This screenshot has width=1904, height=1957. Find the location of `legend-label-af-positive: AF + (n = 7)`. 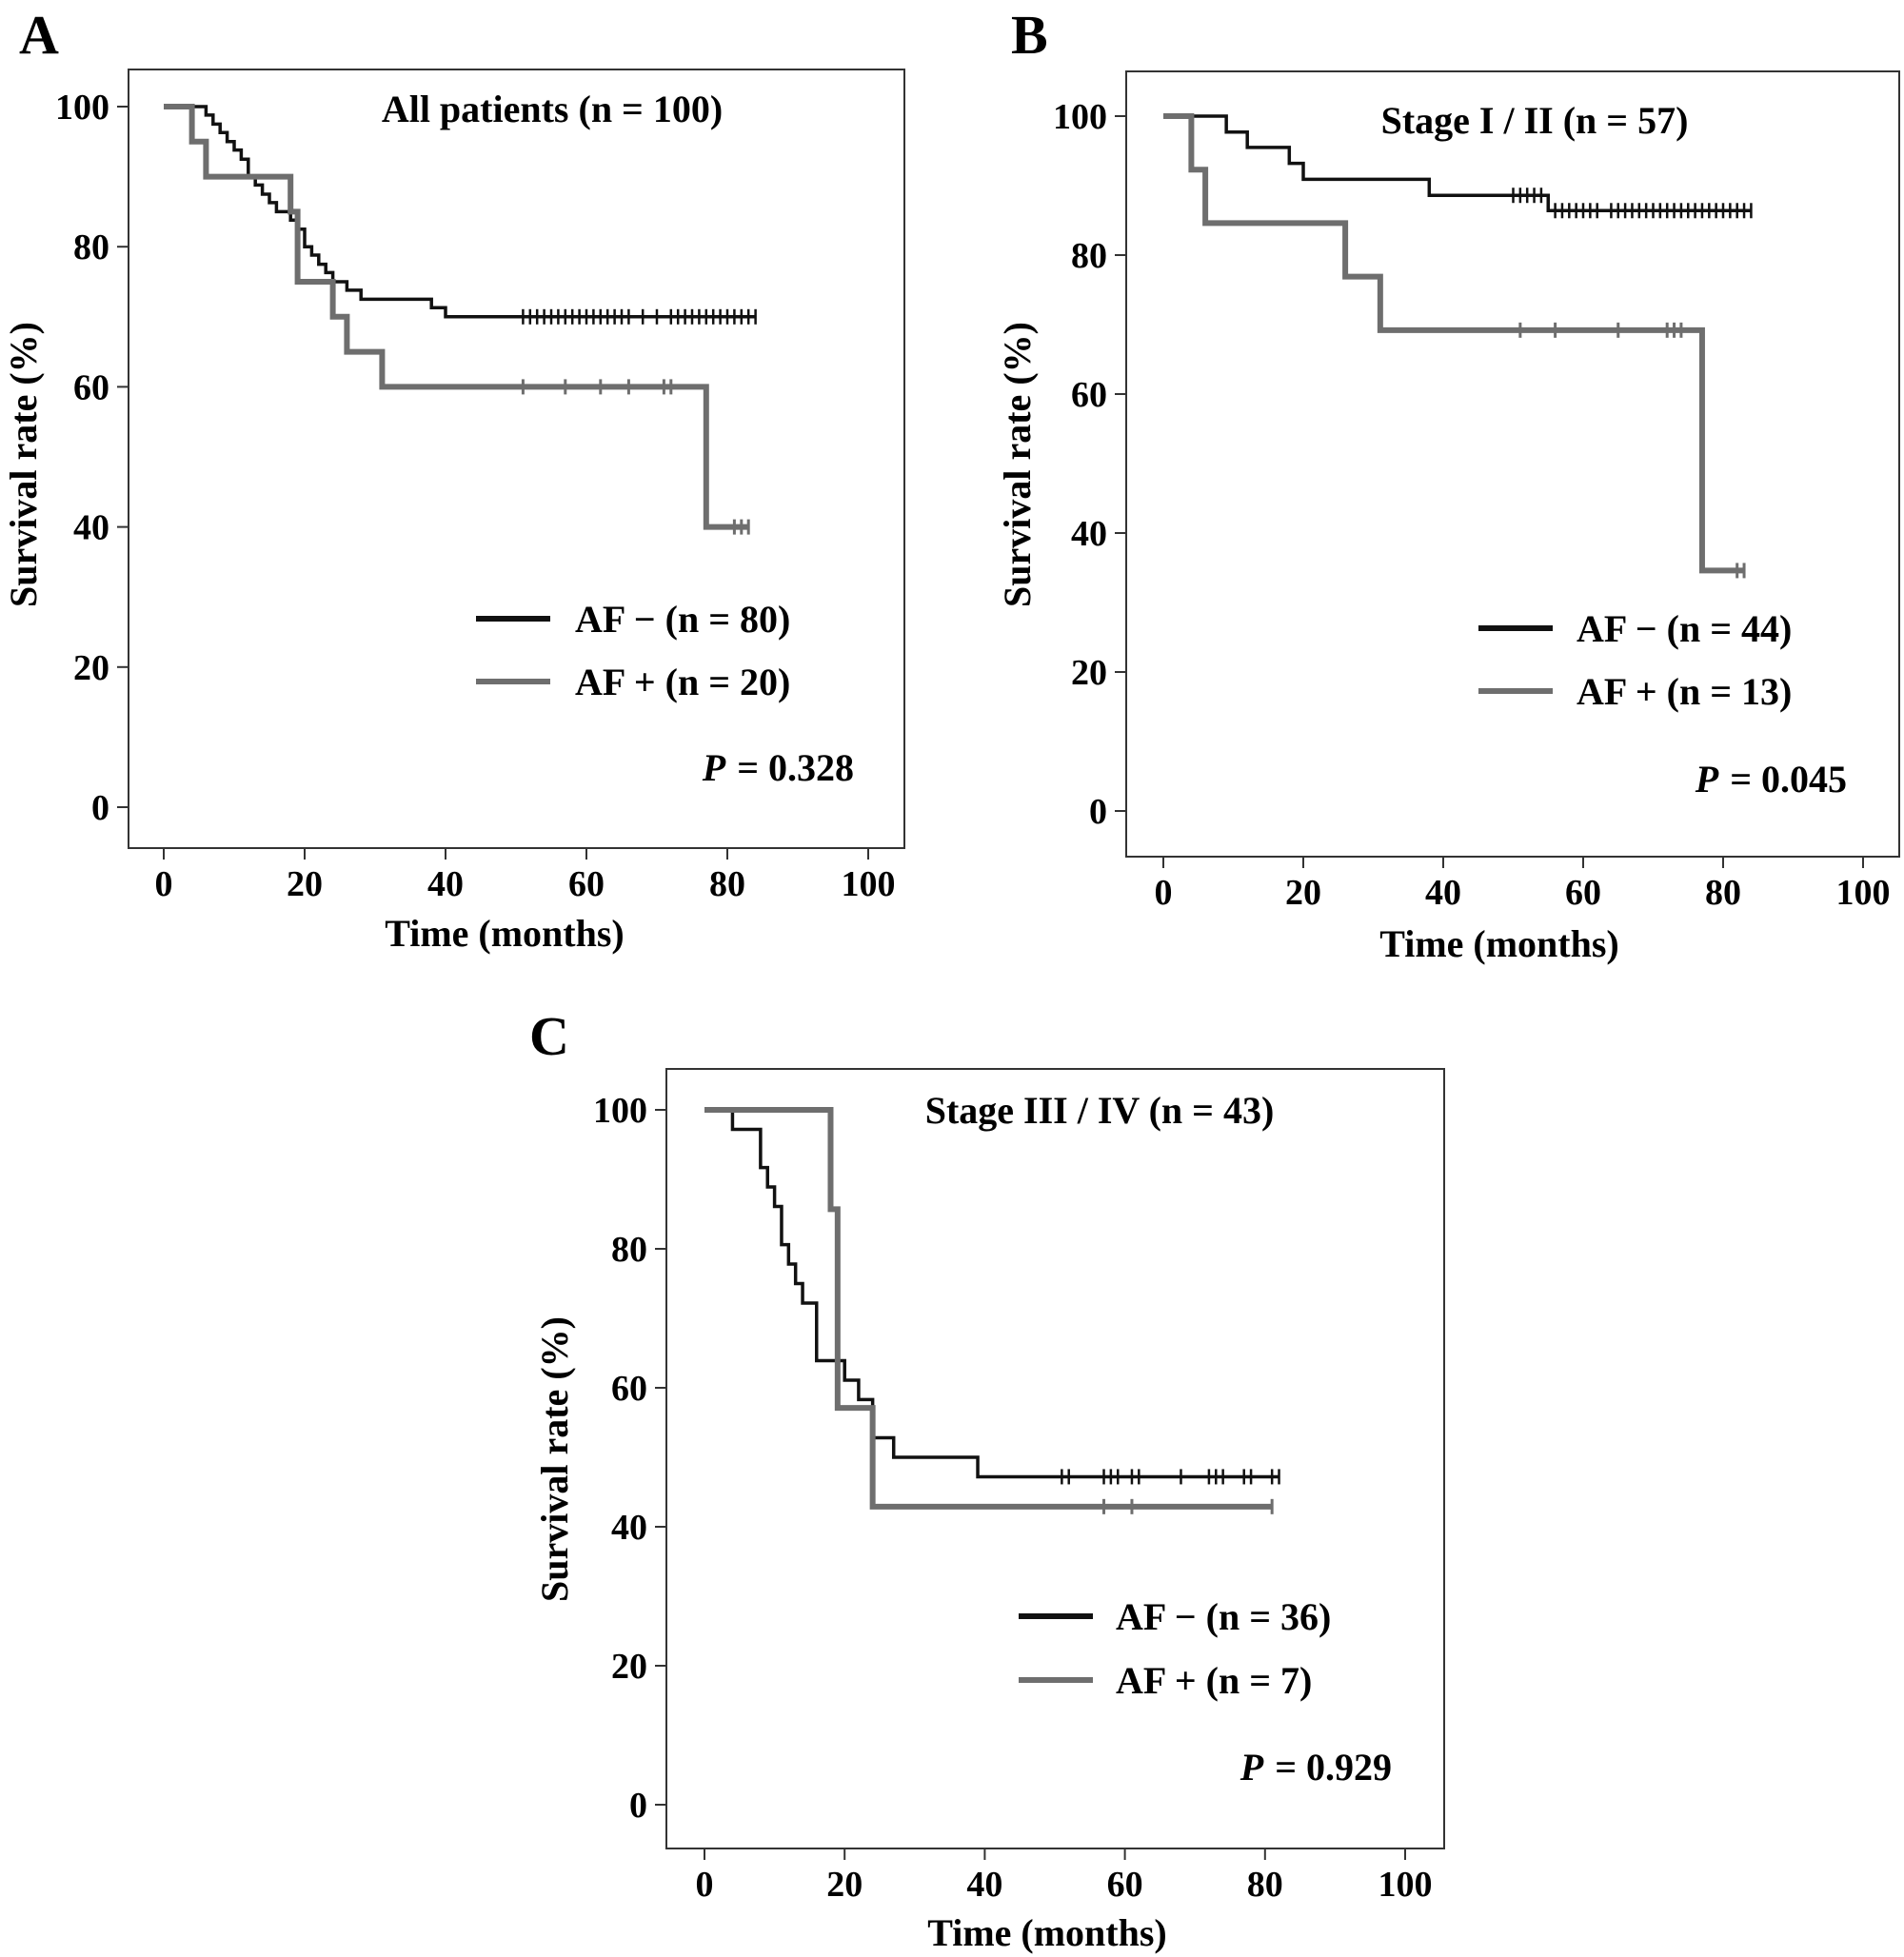

legend-label-af-positive: AF + (n = 7) is located at coordinates (1214, 1680).